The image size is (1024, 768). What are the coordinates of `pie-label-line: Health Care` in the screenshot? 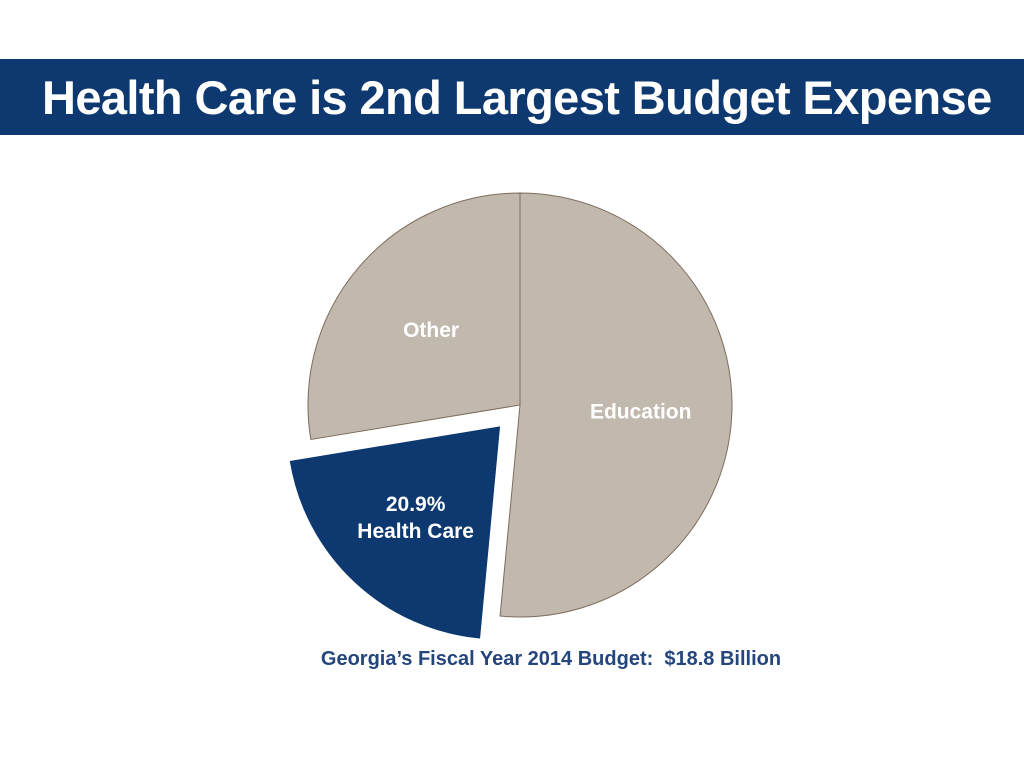 It's located at (415, 531).